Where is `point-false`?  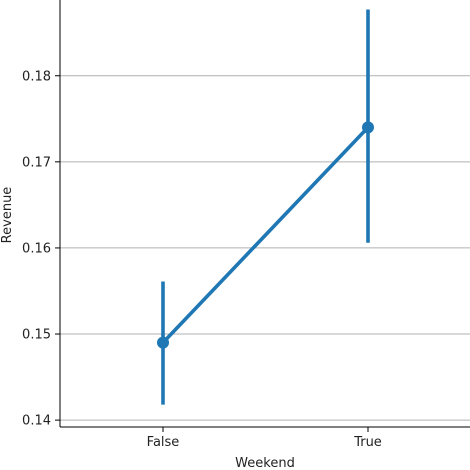 point-false is located at coordinates (163, 342).